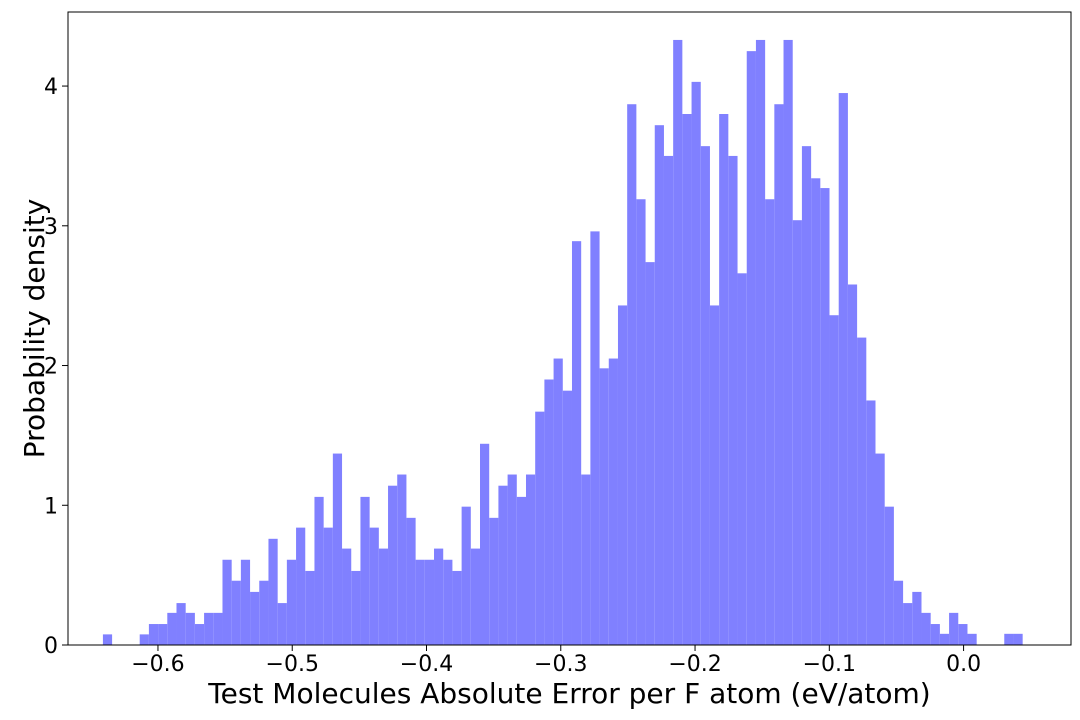 The image size is (1080, 720). What do you see at coordinates (51, 646) in the screenshot?
I see `y-tick-label: 0` at bounding box center [51, 646].